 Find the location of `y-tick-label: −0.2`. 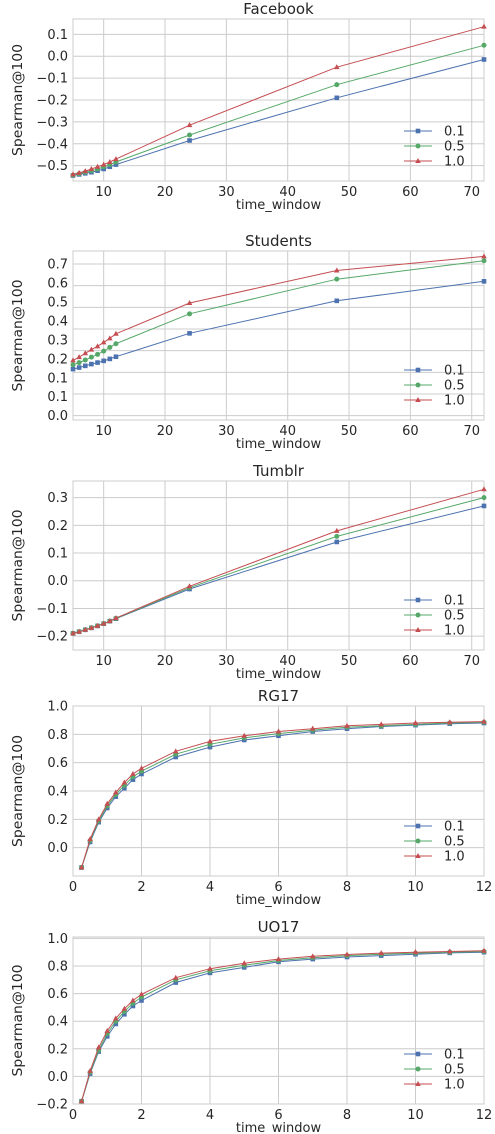

y-tick-label: −0.2 is located at coordinates (52, 1105).